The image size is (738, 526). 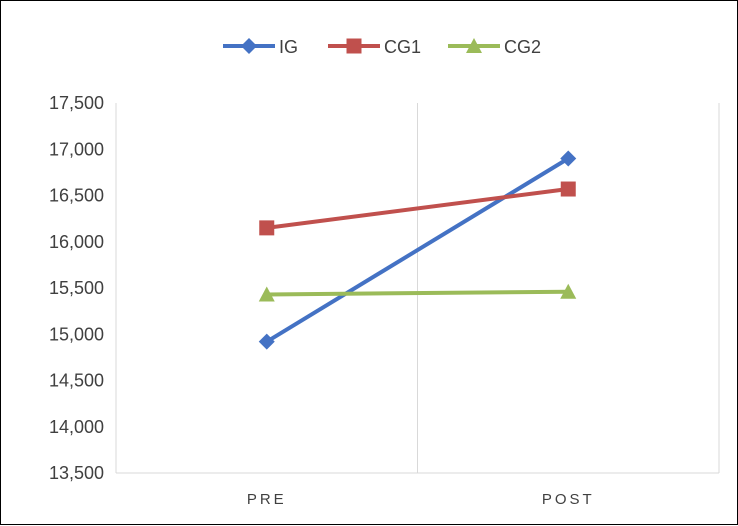 I want to click on y-tick-label: 15,000, so click(x=76, y=334).